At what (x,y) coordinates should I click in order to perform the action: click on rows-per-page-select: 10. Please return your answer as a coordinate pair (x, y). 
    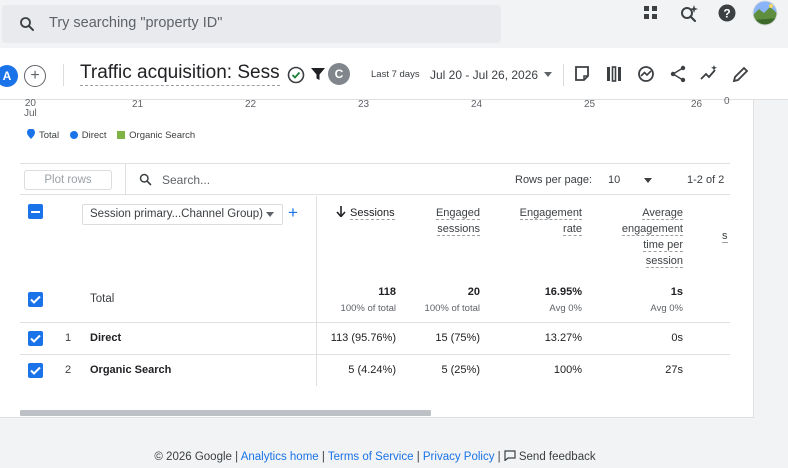
    Looking at the image, I should click on (614, 180).